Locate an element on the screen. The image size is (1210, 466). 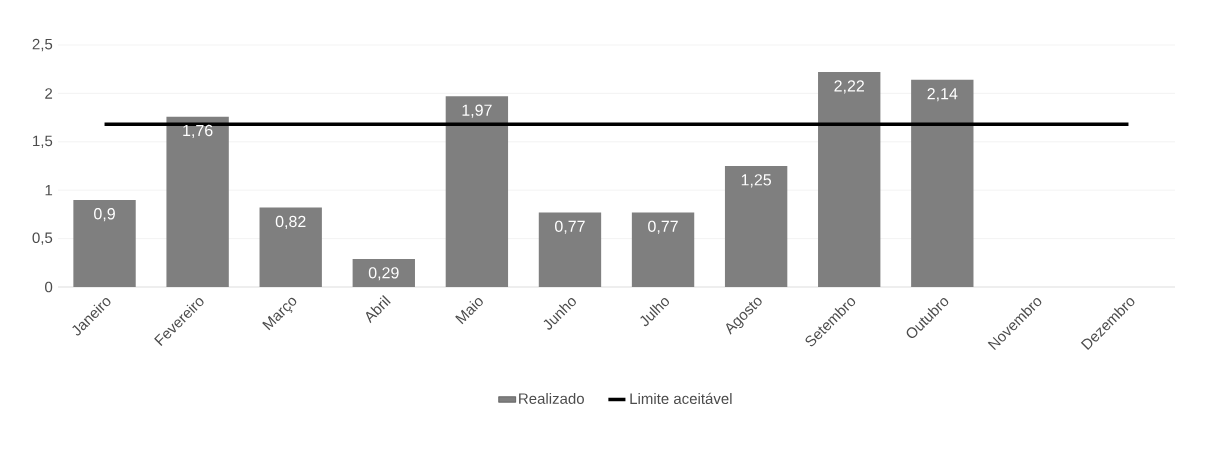
data-label: 2,14 is located at coordinates (942, 95).